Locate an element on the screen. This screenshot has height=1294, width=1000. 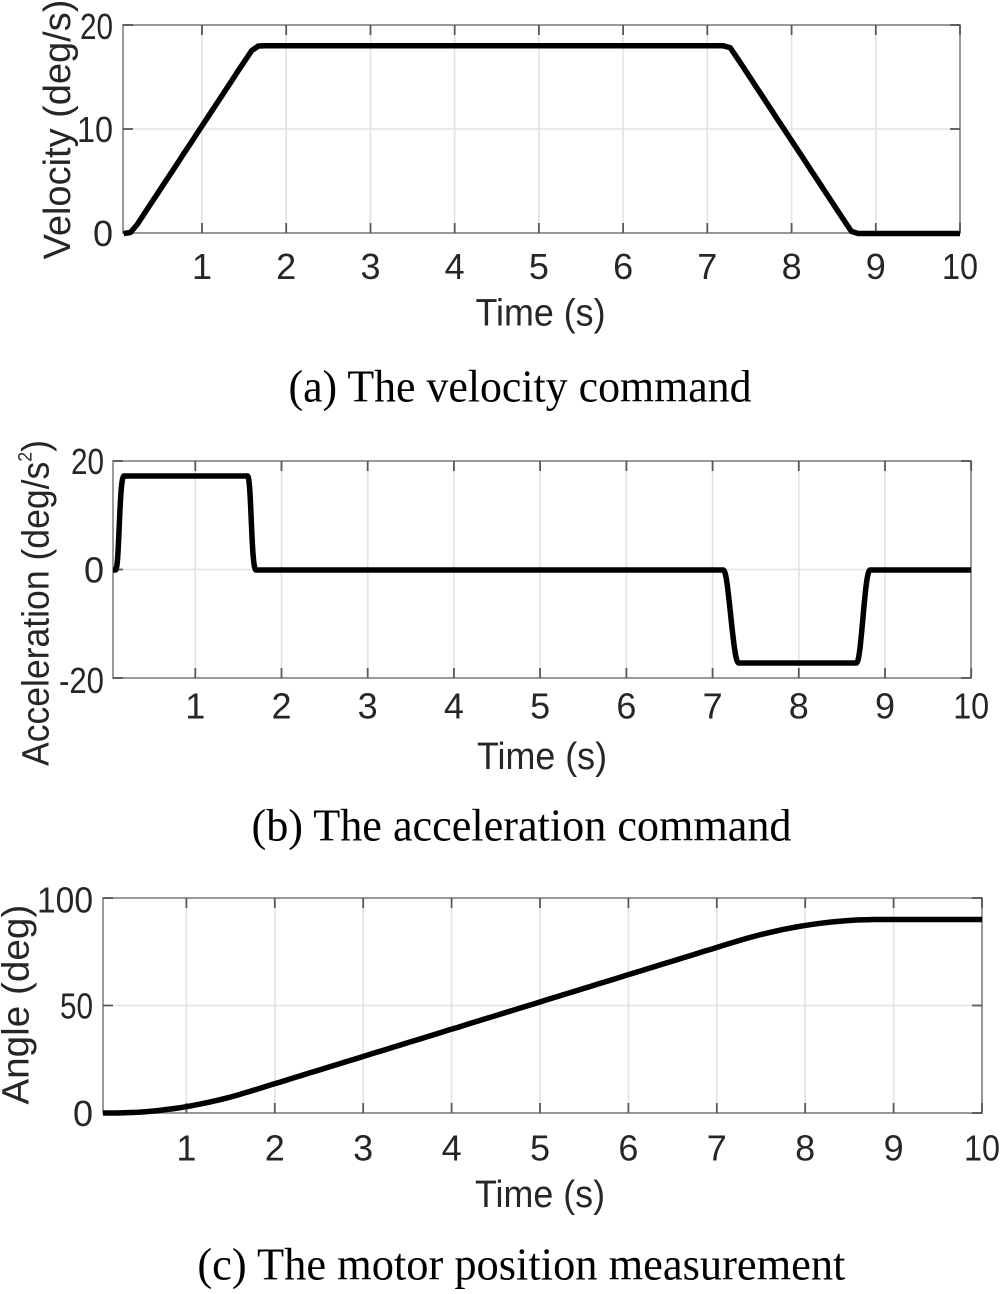
svg-text: Velocity (deg/s) is located at coordinates (58, 129).